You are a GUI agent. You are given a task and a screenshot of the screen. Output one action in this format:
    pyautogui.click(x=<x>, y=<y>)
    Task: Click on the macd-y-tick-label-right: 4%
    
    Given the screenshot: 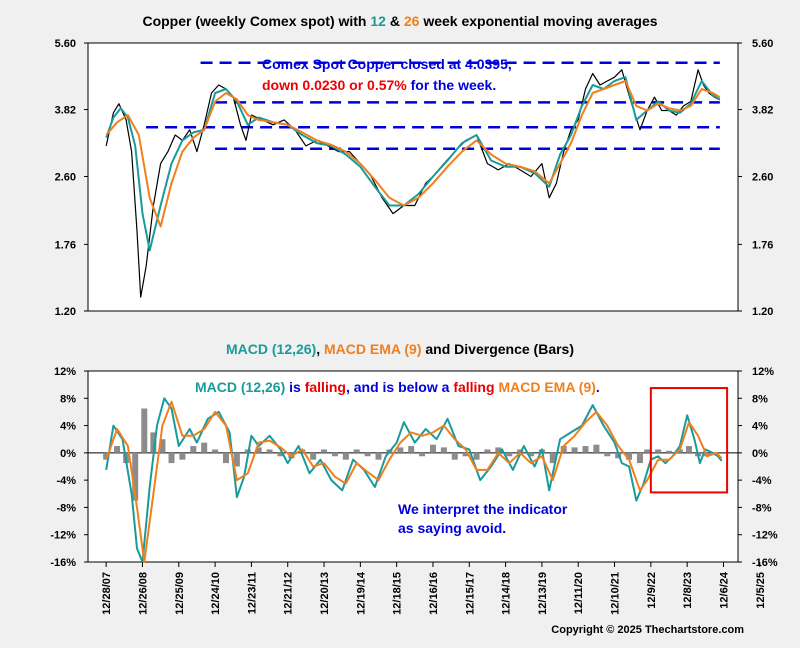 What is the action you would take?
    pyautogui.click(x=760, y=427)
    